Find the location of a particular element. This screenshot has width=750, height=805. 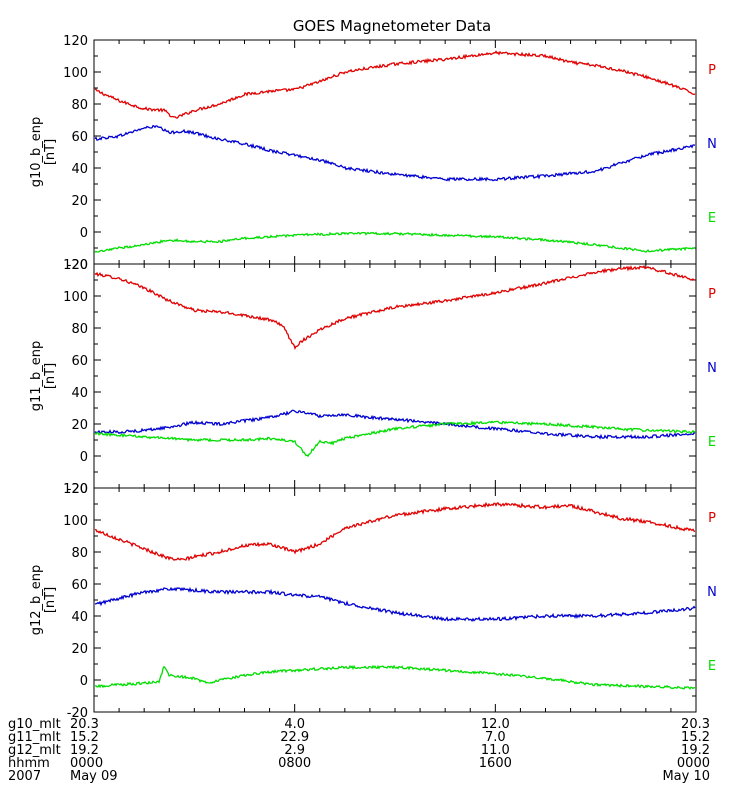

y-axis-label: g12_b_enp is located at coordinates (36, 600).